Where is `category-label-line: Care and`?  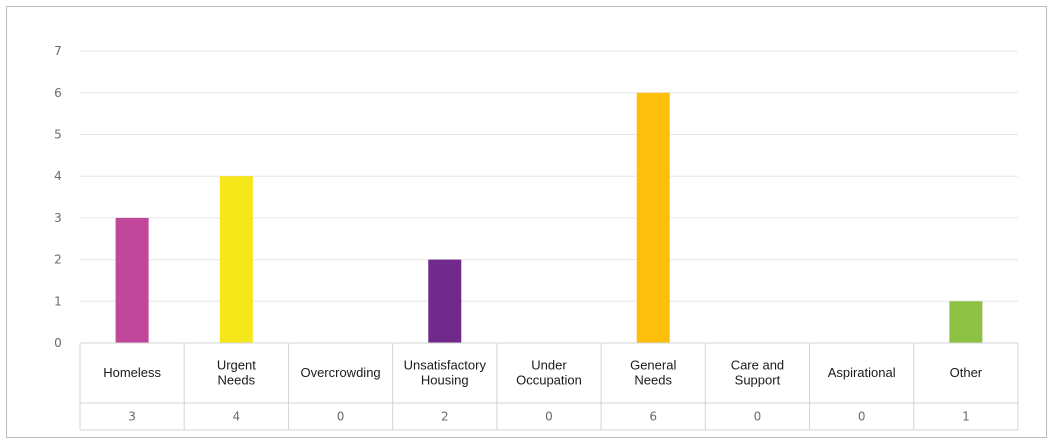
category-label-line: Care and is located at coordinates (757, 365).